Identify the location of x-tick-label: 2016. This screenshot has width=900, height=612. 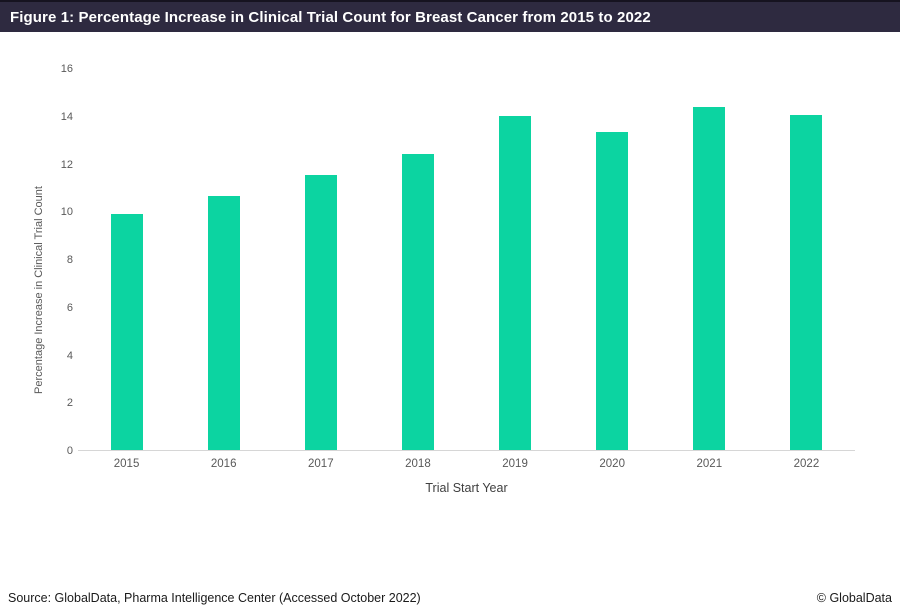
(223, 464).